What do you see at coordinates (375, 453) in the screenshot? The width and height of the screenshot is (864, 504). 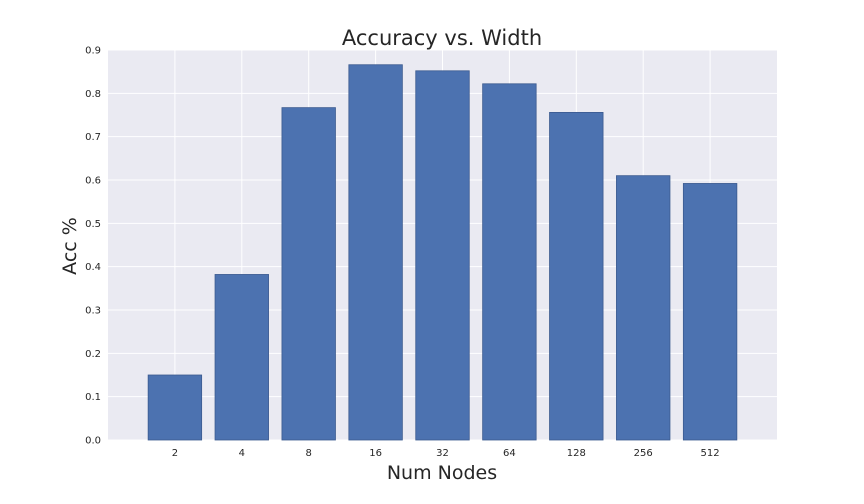 I see `x-tick-label: 16` at bounding box center [375, 453].